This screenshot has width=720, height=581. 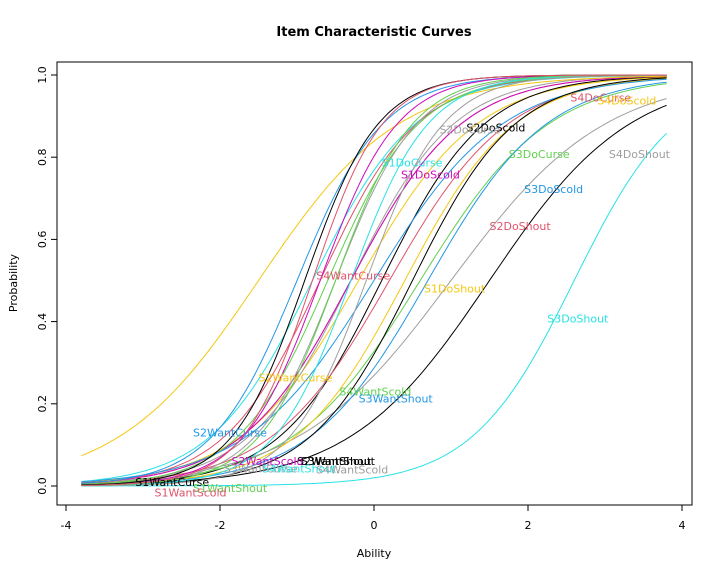 What do you see at coordinates (353, 275) in the screenshot?
I see `curve-label-s4wantcurse: S4WantCurse` at bounding box center [353, 275].